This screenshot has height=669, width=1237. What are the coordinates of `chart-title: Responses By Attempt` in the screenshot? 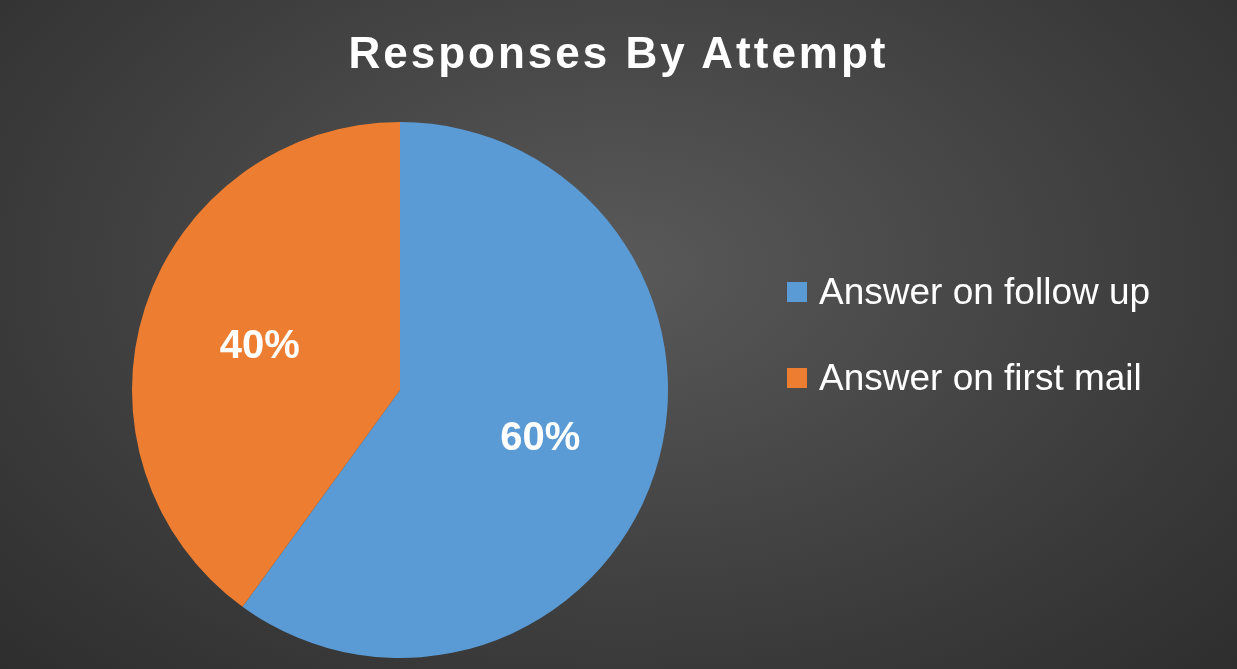 It's located at (618, 53).